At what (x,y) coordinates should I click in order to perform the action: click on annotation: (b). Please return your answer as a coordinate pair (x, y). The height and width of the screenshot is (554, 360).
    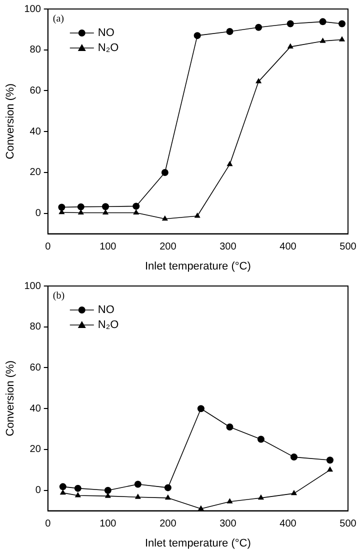
    Looking at the image, I should click on (58, 296).